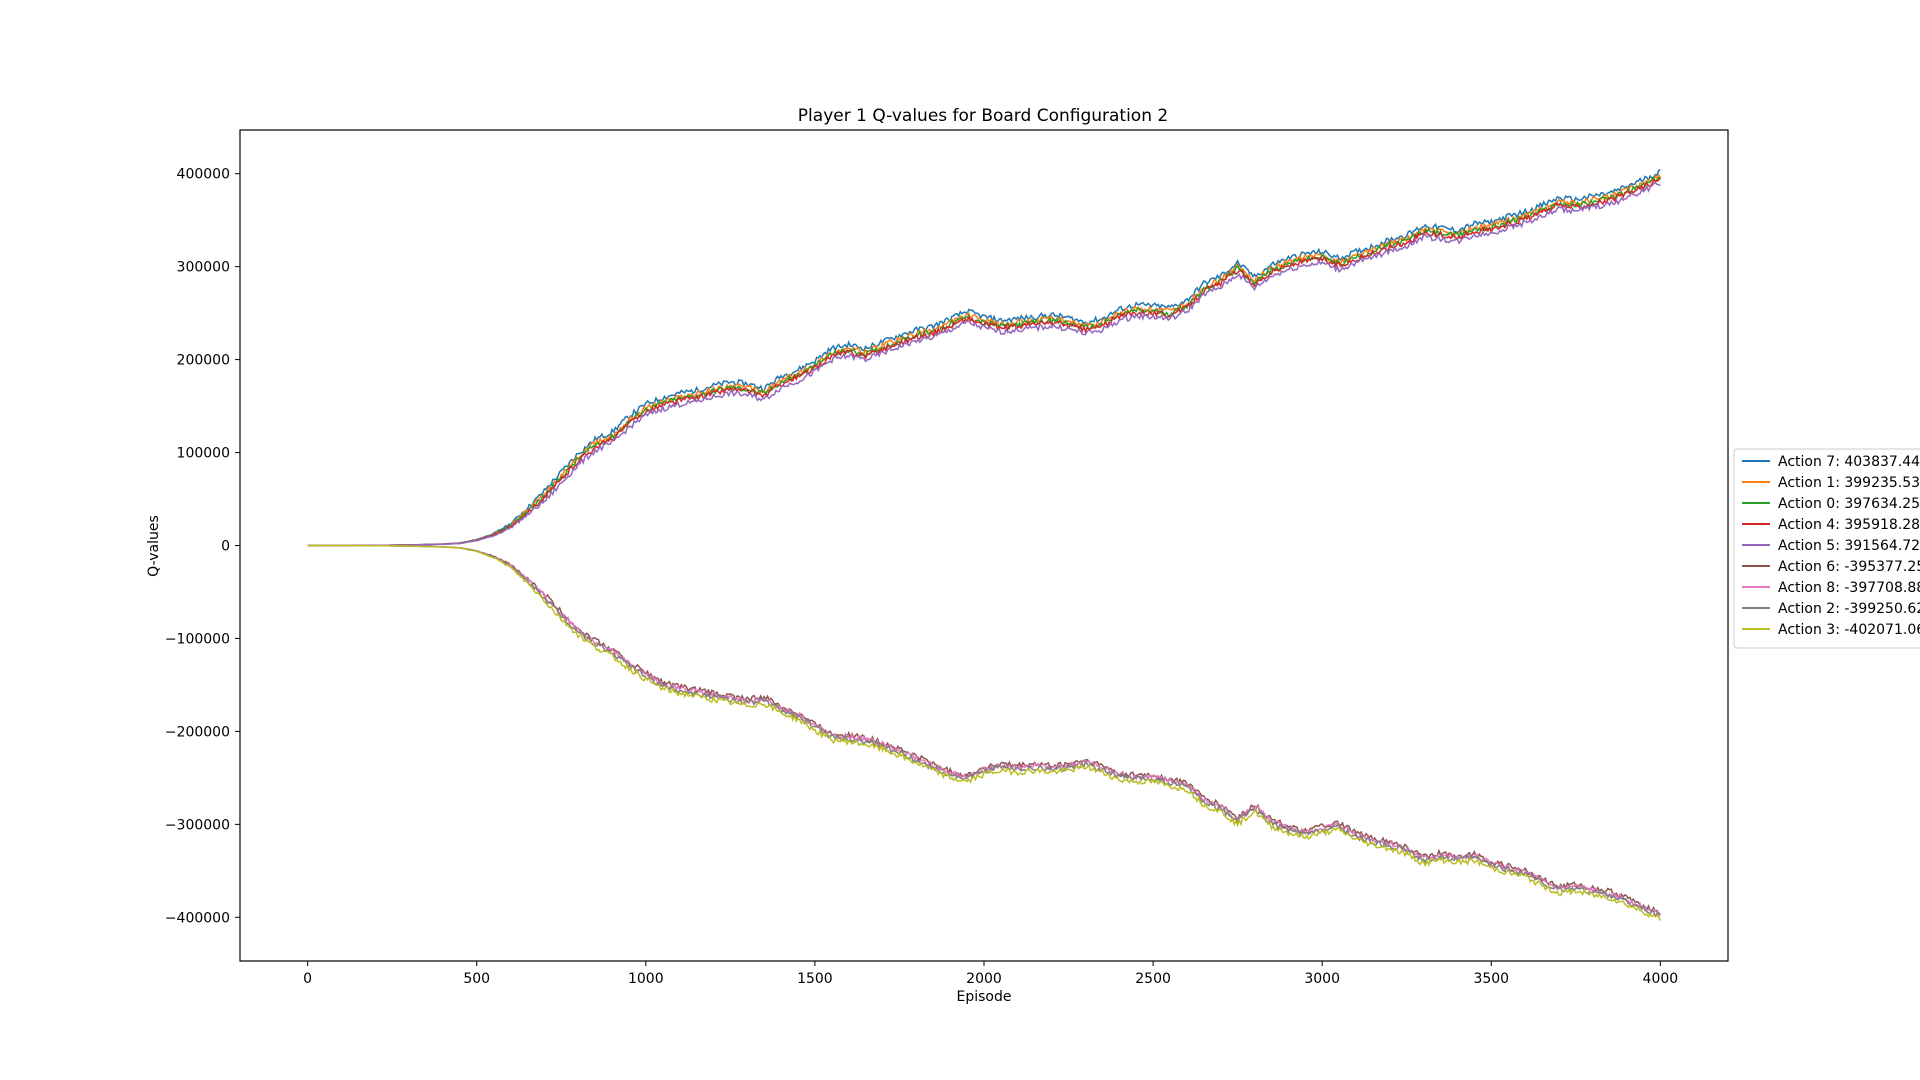 Image resolution: width=1920 pixels, height=1080 pixels. What do you see at coordinates (197, 825) in the screenshot?
I see `y-tick-label: −300000` at bounding box center [197, 825].